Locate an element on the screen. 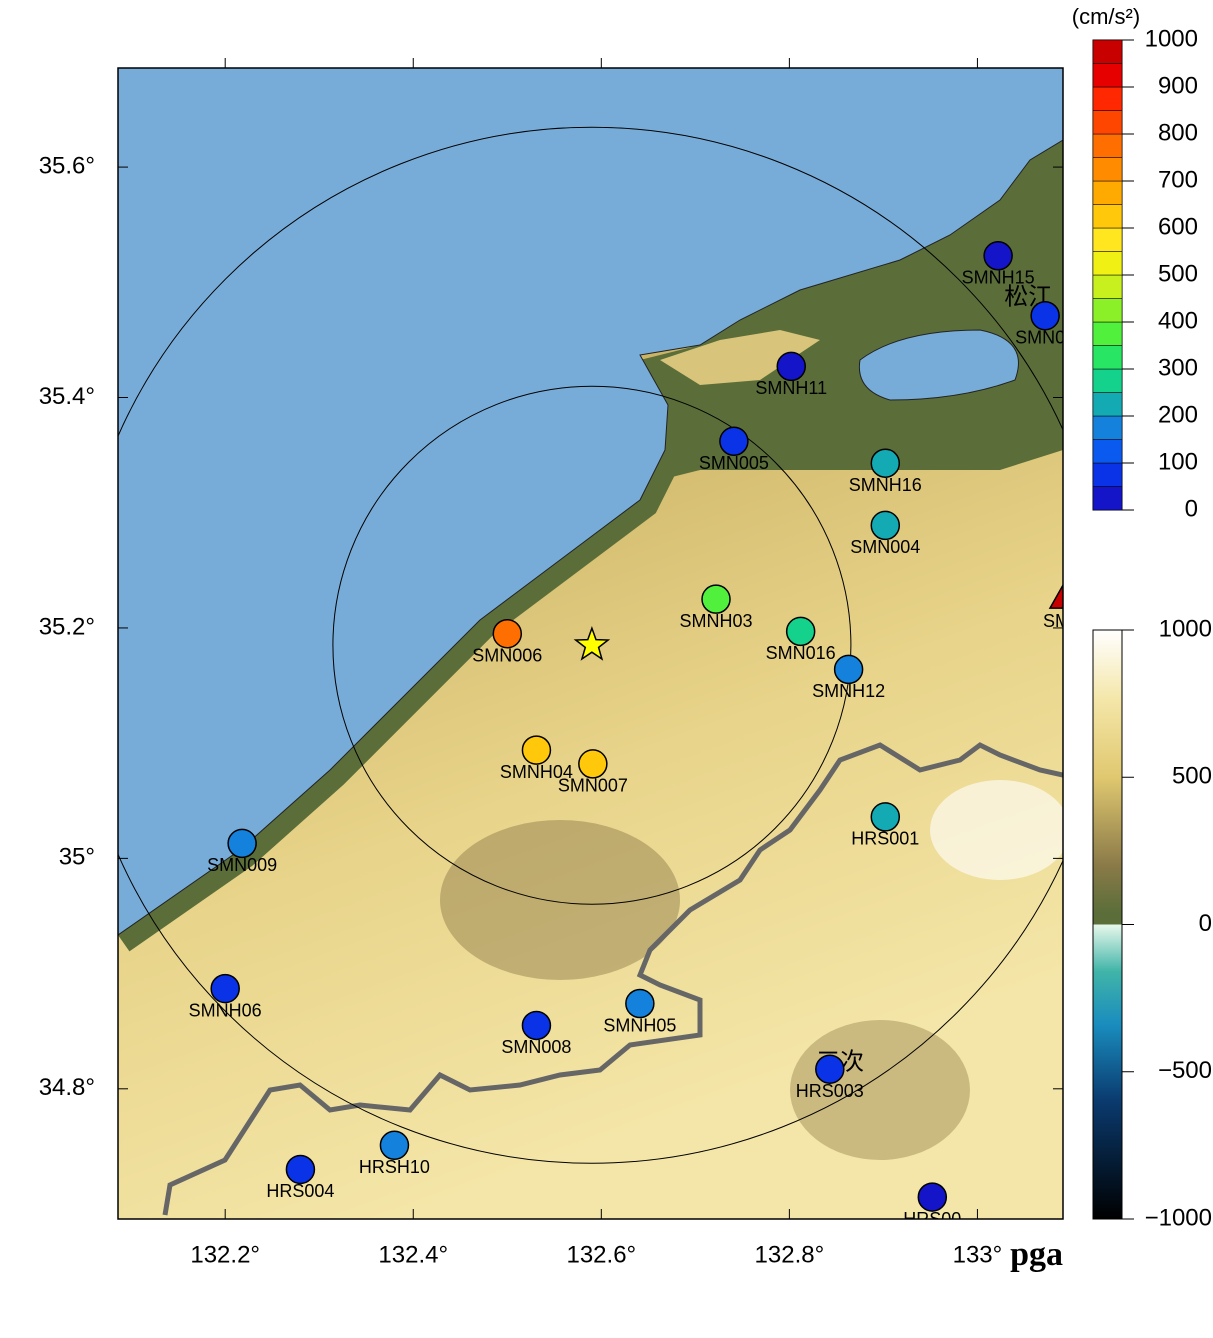 The width and height of the screenshot is (1213, 1338). y-tick-label: 35.4° is located at coordinates (67, 396).